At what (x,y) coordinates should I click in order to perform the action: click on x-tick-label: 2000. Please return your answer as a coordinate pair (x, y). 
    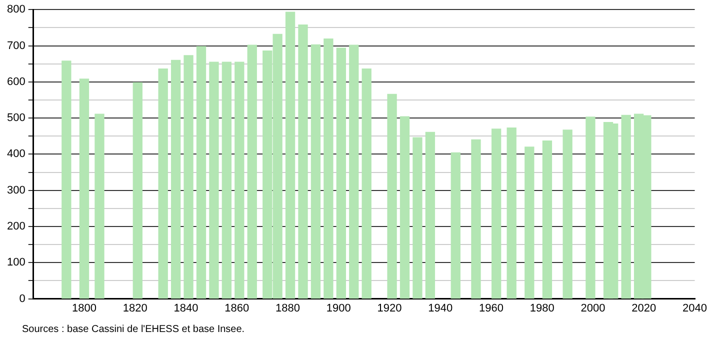
    Looking at the image, I should click on (593, 308).